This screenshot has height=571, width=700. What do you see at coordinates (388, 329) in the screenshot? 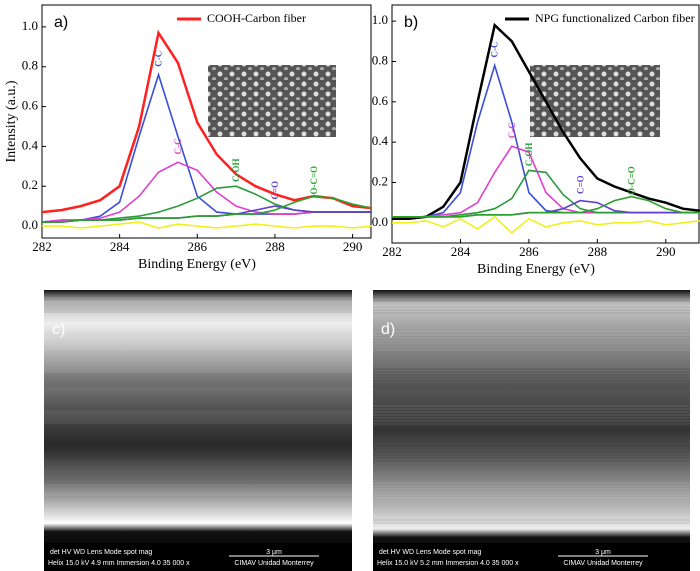
I see `panel-label: d)` at bounding box center [388, 329].